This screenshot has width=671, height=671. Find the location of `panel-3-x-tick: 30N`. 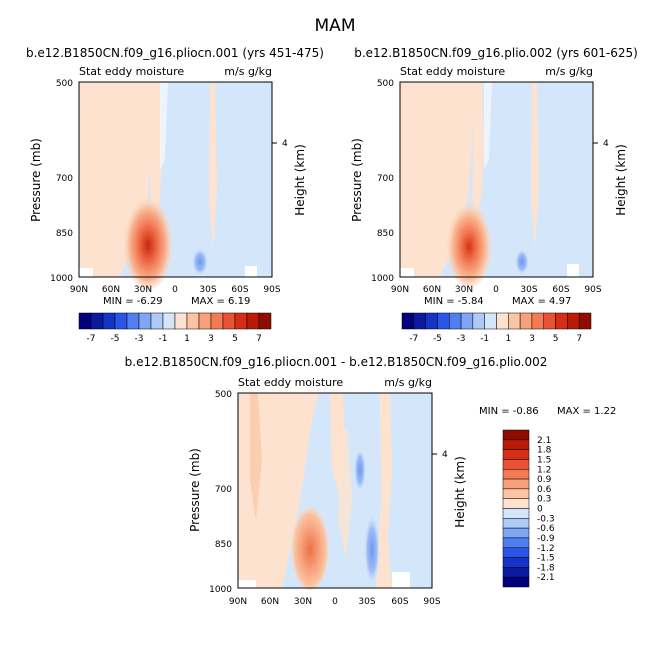

panel-3-x-tick: 30N is located at coordinates (303, 602).